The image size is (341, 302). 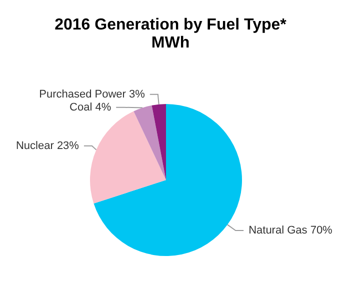 I want to click on slice-label: Natural Gas 70%, so click(x=290, y=230).